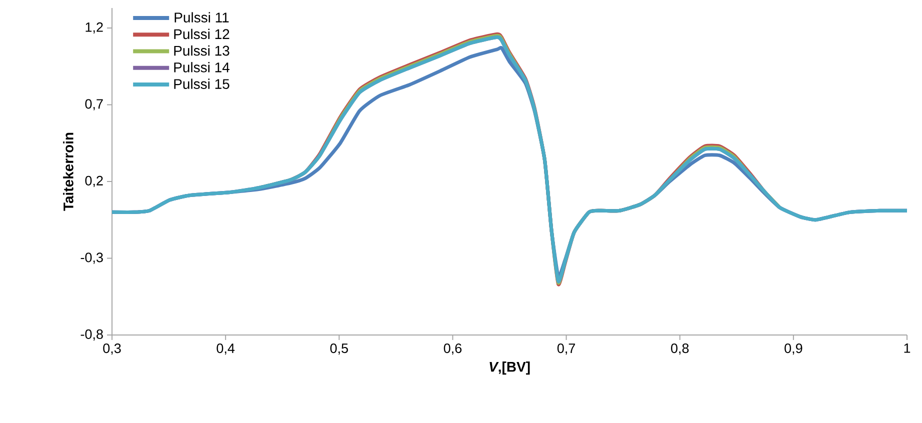 Image resolution: width=922 pixels, height=423 pixels. Describe the element at coordinates (202, 83) in the screenshot. I see `legend-label: Pulssi 15` at that location.